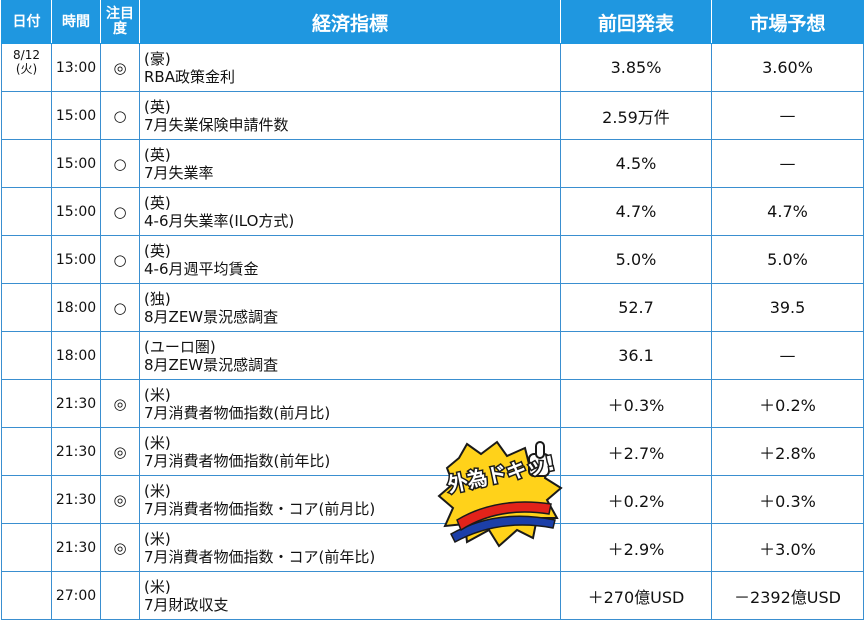 This screenshot has height=633, width=864. What do you see at coordinates (787, 547) in the screenshot?
I see `cell-forecast: ＋3.0%` at bounding box center [787, 547].